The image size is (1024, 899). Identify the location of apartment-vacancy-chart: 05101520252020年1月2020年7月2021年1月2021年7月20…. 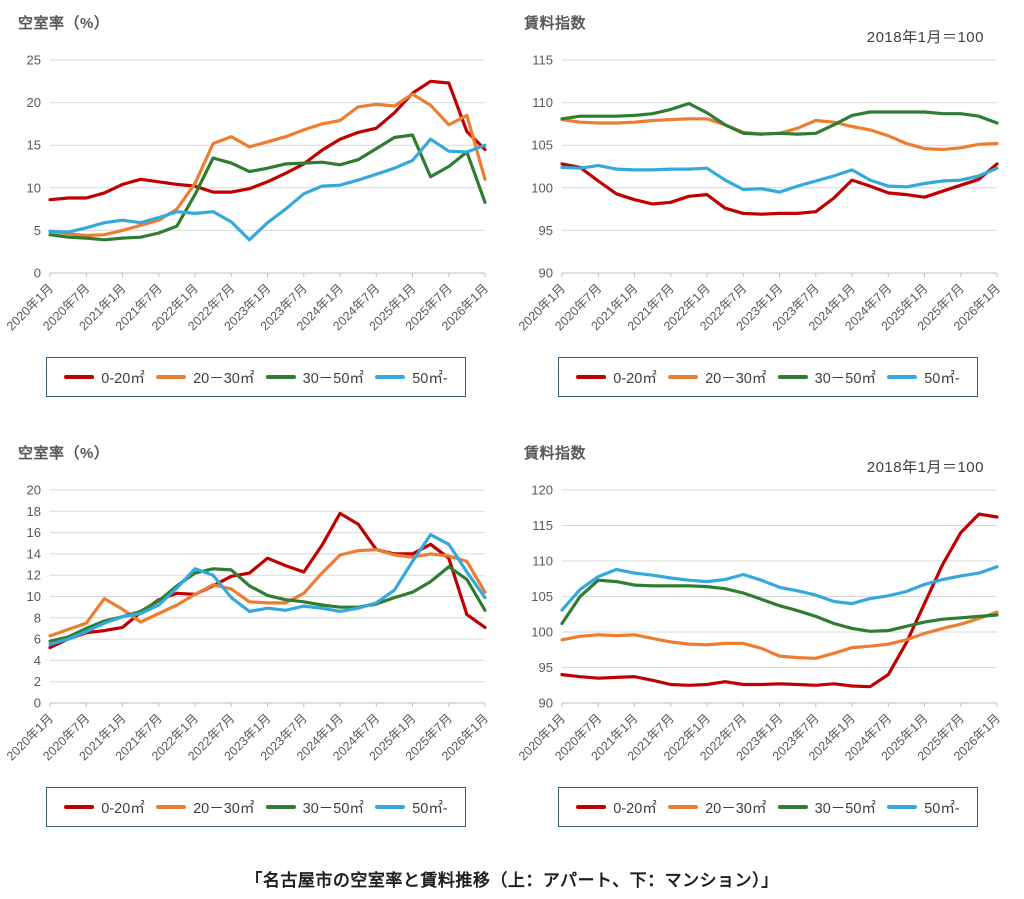
(247, 193).